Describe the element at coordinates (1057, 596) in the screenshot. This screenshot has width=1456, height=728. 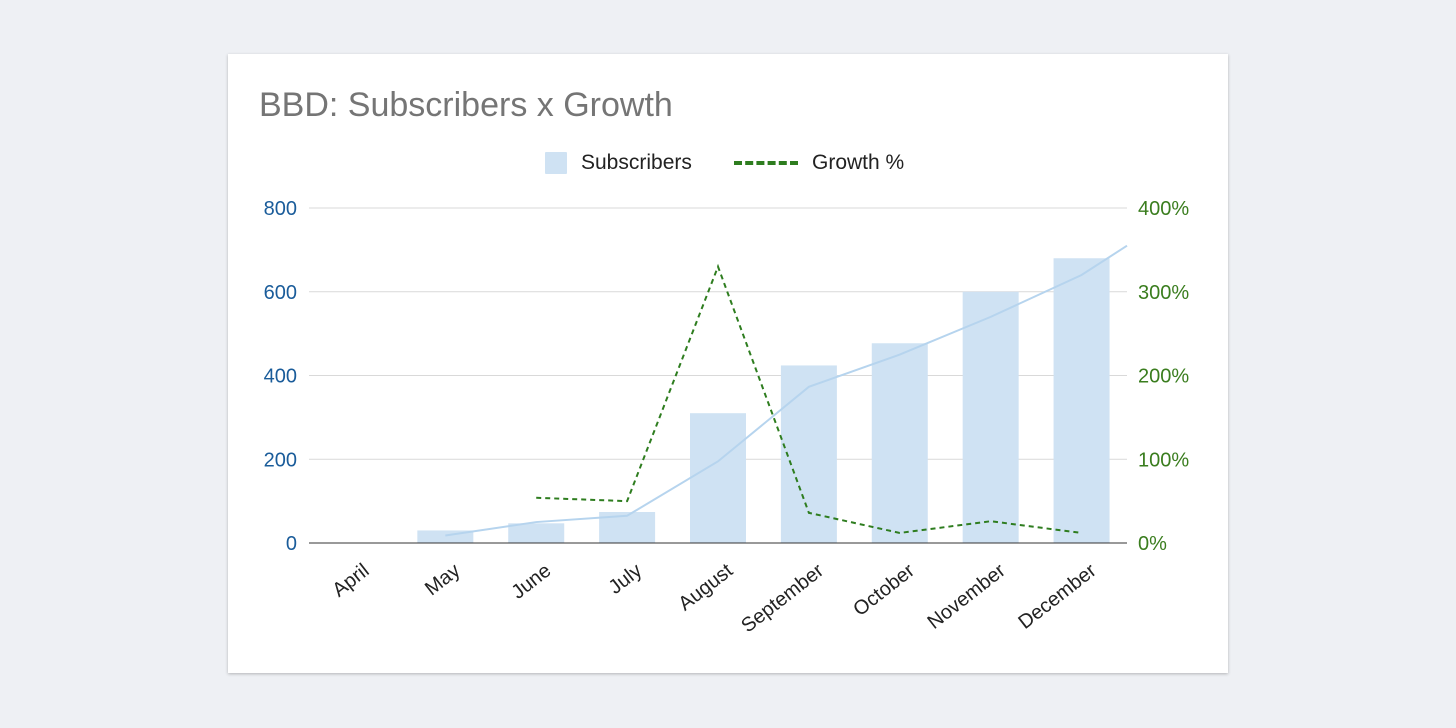
I see `x-axis-tick-label: December` at that location.